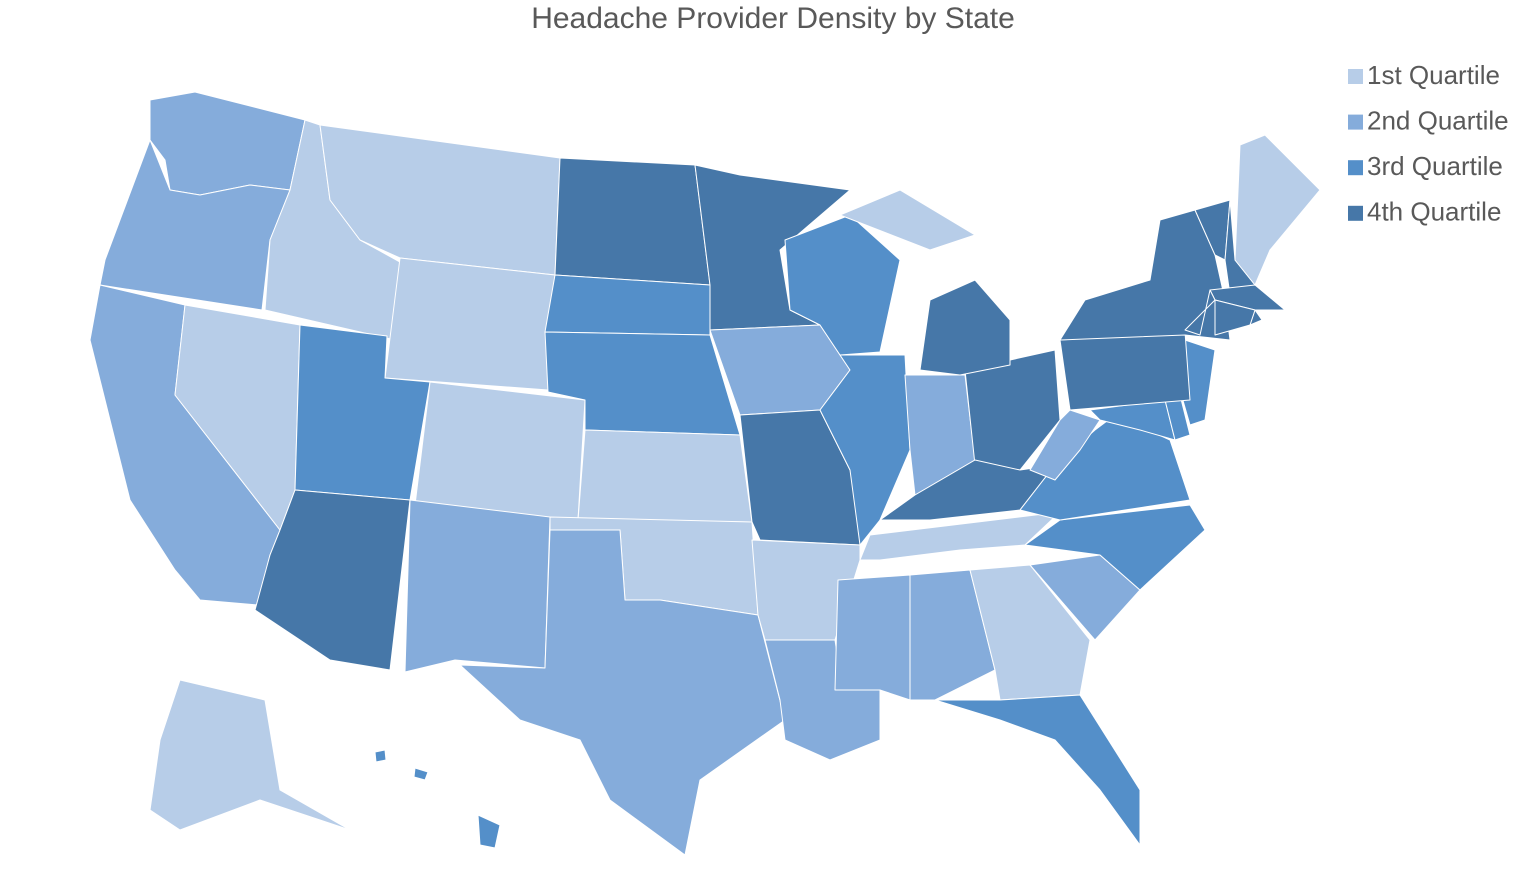 Image resolution: width=1536 pixels, height=875 pixels. I want to click on legend-label: 4th Quartile, so click(1434, 212).